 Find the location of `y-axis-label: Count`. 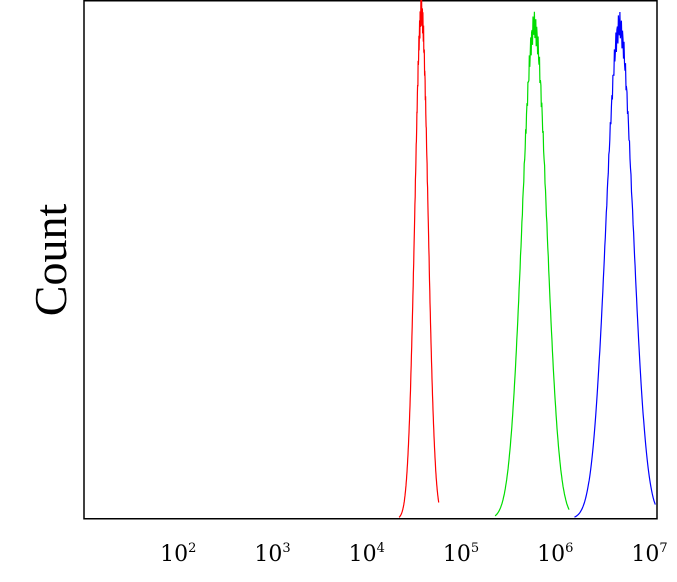

y-axis-label: Count is located at coordinates (50, 260).